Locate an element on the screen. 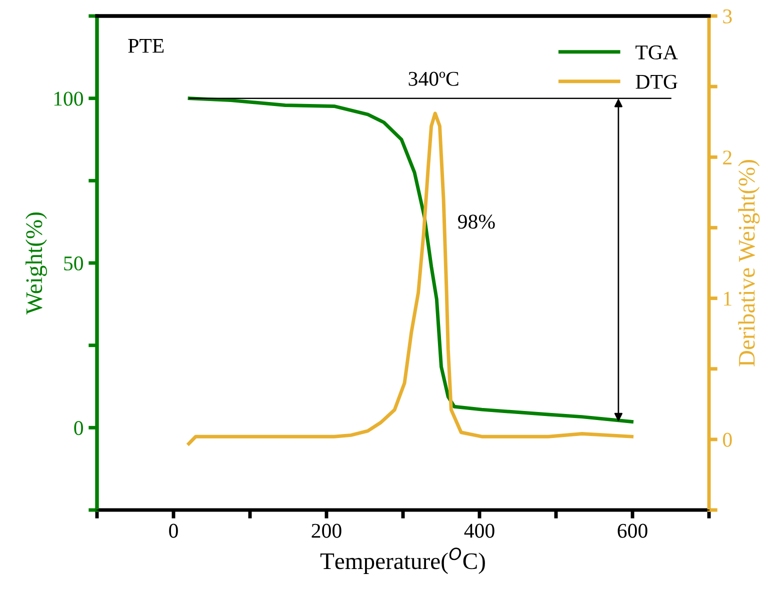 The width and height of the screenshot is (771, 593). legend-label: TGA is located at coordinates (657, 52).